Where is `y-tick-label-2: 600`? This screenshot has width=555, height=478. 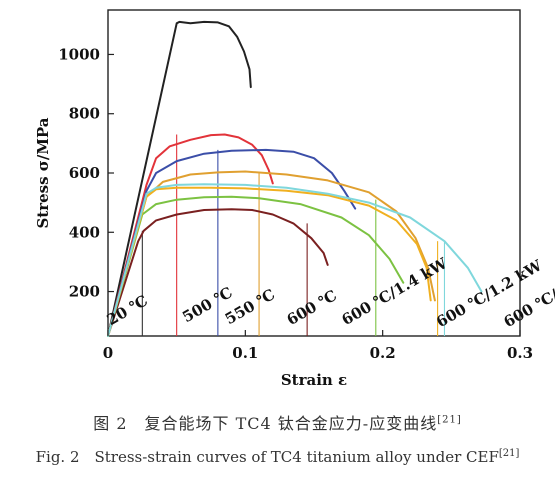
y-tick-label-2: 600 is located at coordinates (84, 173).